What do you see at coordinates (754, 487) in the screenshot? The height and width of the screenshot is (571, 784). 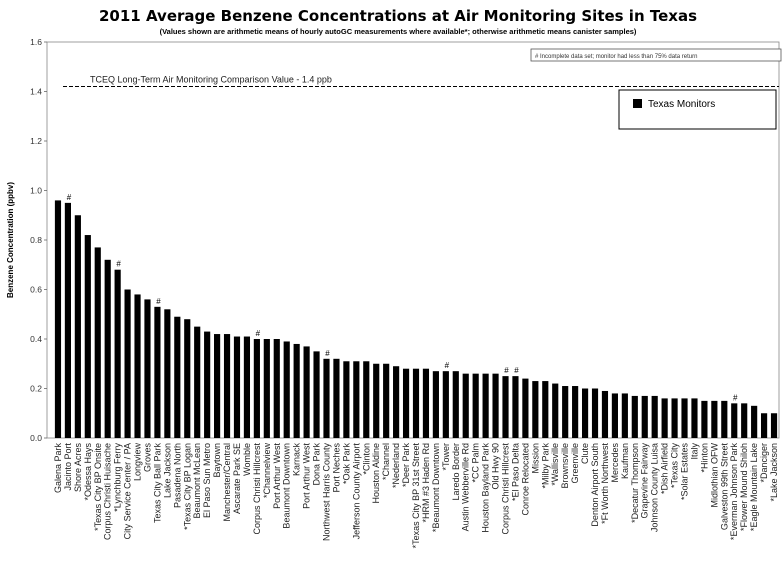 I see `category-label: *Eagle Mountain Lake` at bounding box center [754, 487].